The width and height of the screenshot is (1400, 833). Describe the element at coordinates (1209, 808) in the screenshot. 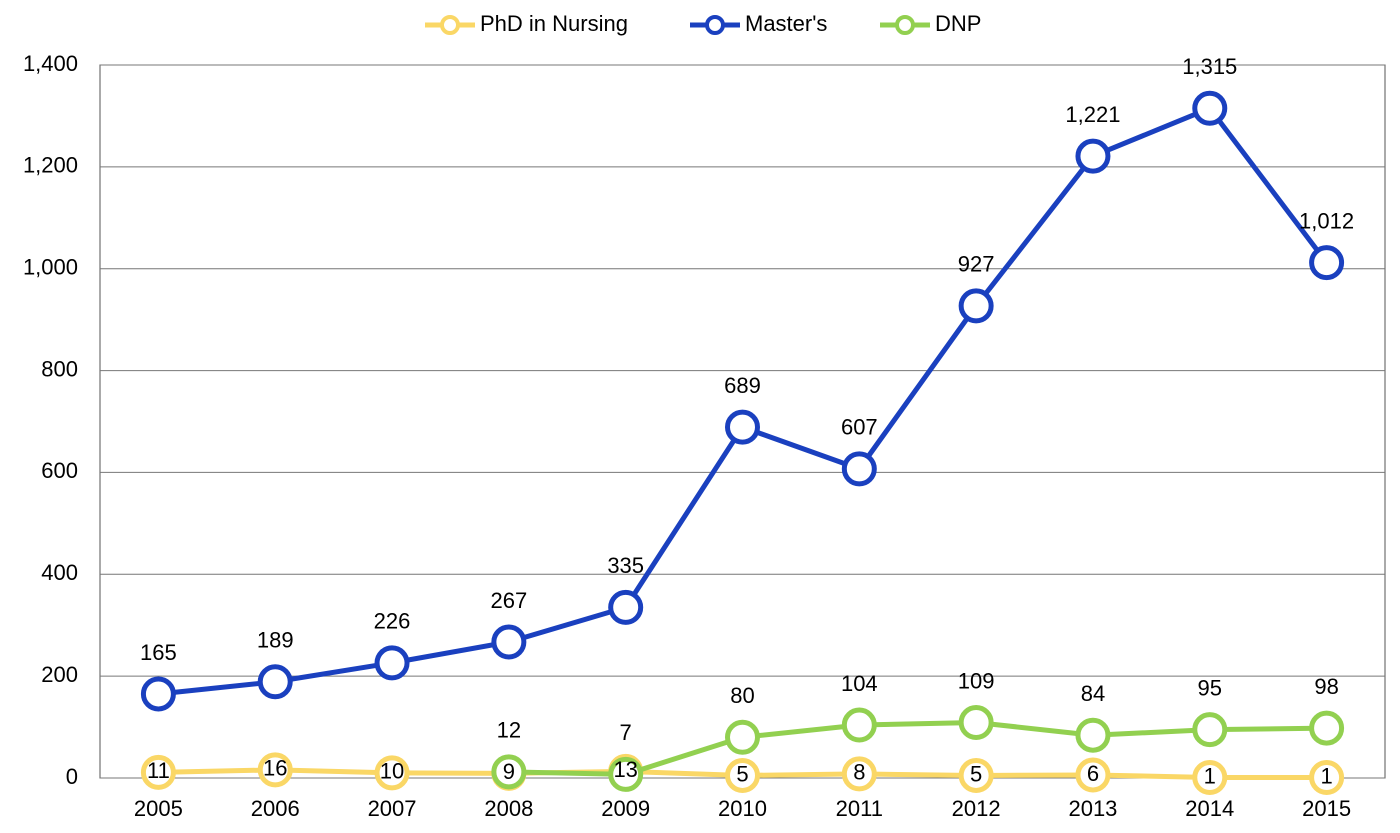

I see `x-tick-label: 2014` at that location.